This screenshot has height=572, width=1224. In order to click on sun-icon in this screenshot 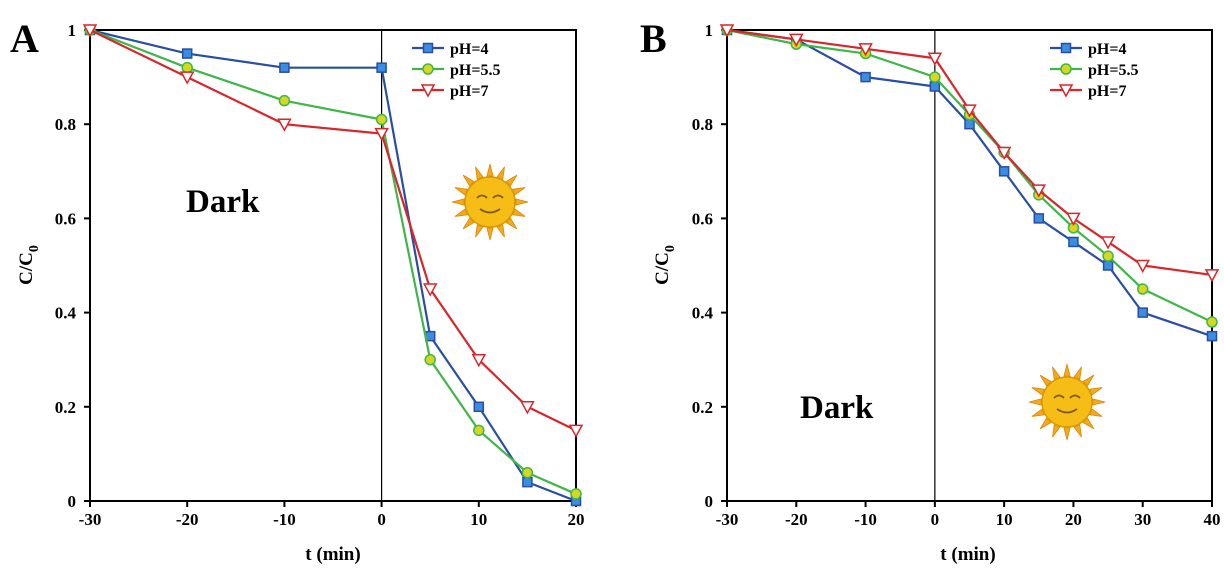, I will do `click(1067, 402)`.